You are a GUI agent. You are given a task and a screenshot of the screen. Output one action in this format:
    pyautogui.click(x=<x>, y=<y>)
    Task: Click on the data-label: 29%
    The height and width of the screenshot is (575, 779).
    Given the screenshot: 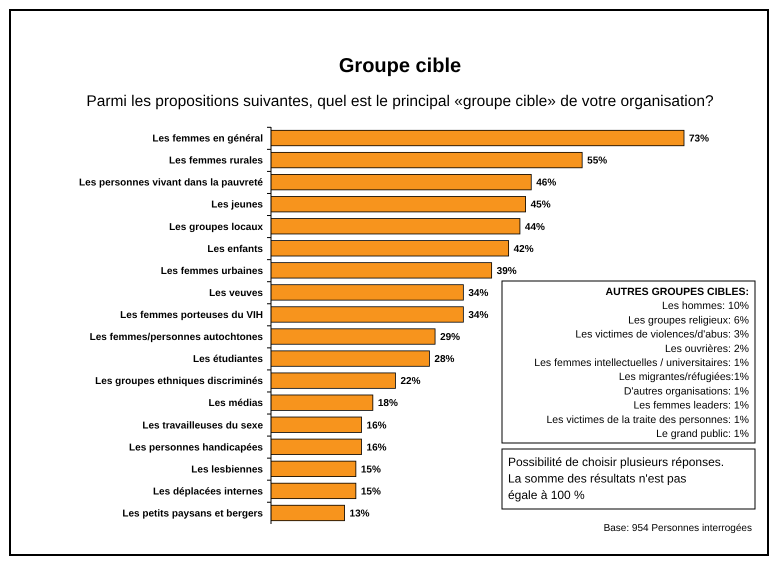 What is the action you would take?
    pyautogui.click(x=450, y=338)
    